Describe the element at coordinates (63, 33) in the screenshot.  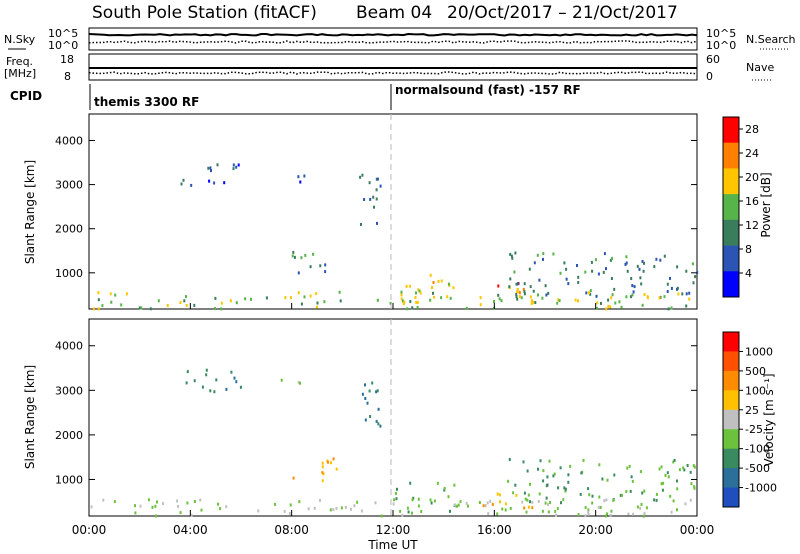
I see `nsky-tick-top: 10^5` at that location.